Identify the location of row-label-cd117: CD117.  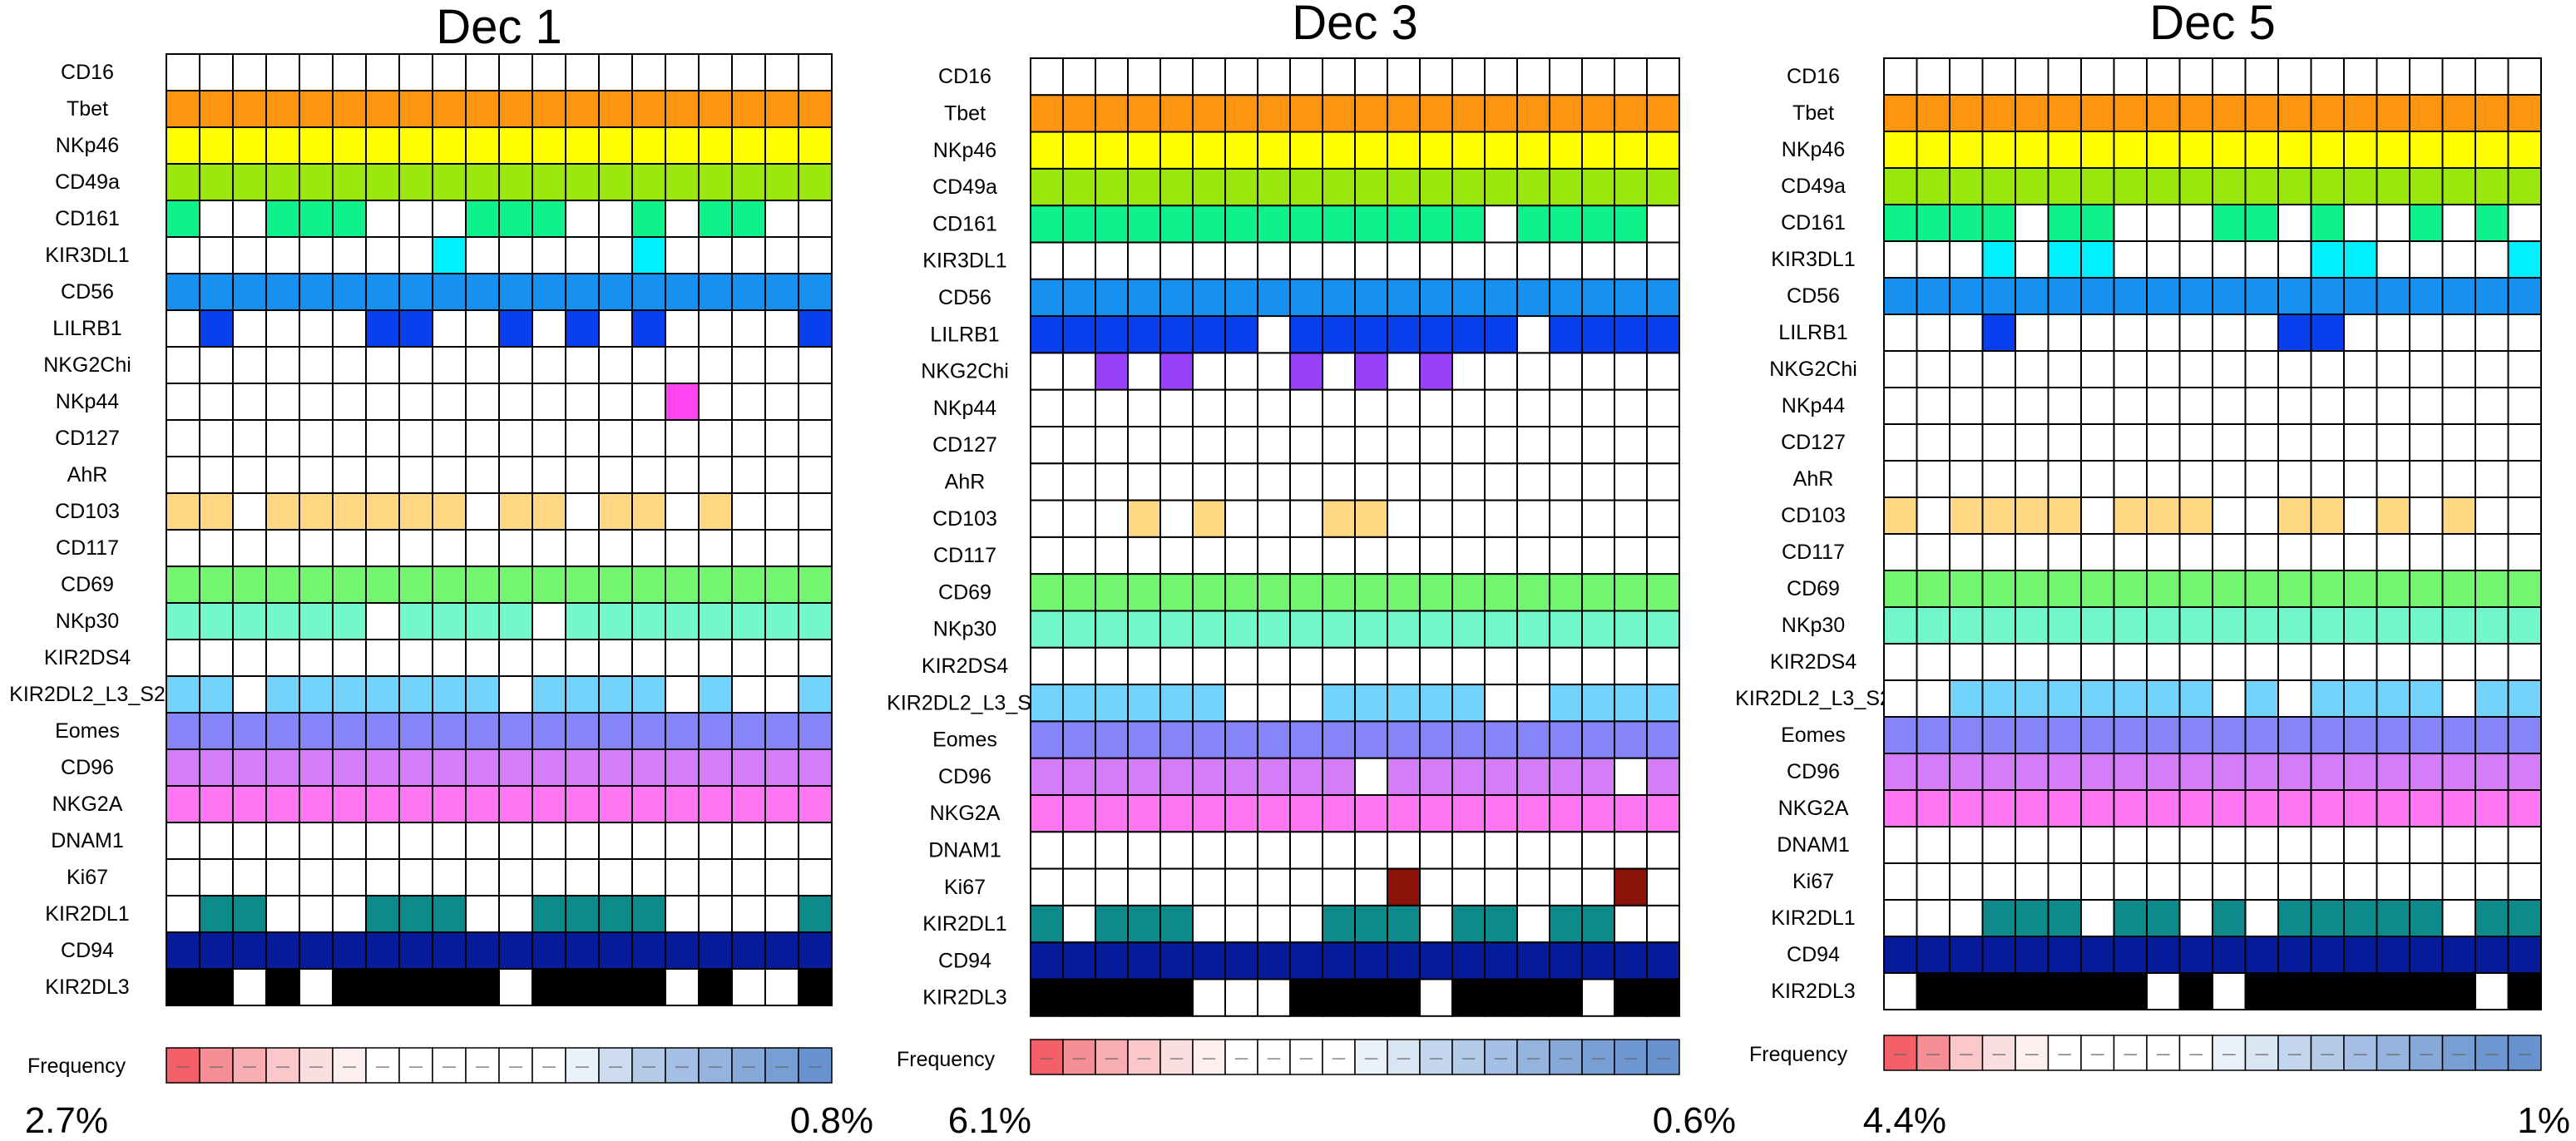
(87, 548).